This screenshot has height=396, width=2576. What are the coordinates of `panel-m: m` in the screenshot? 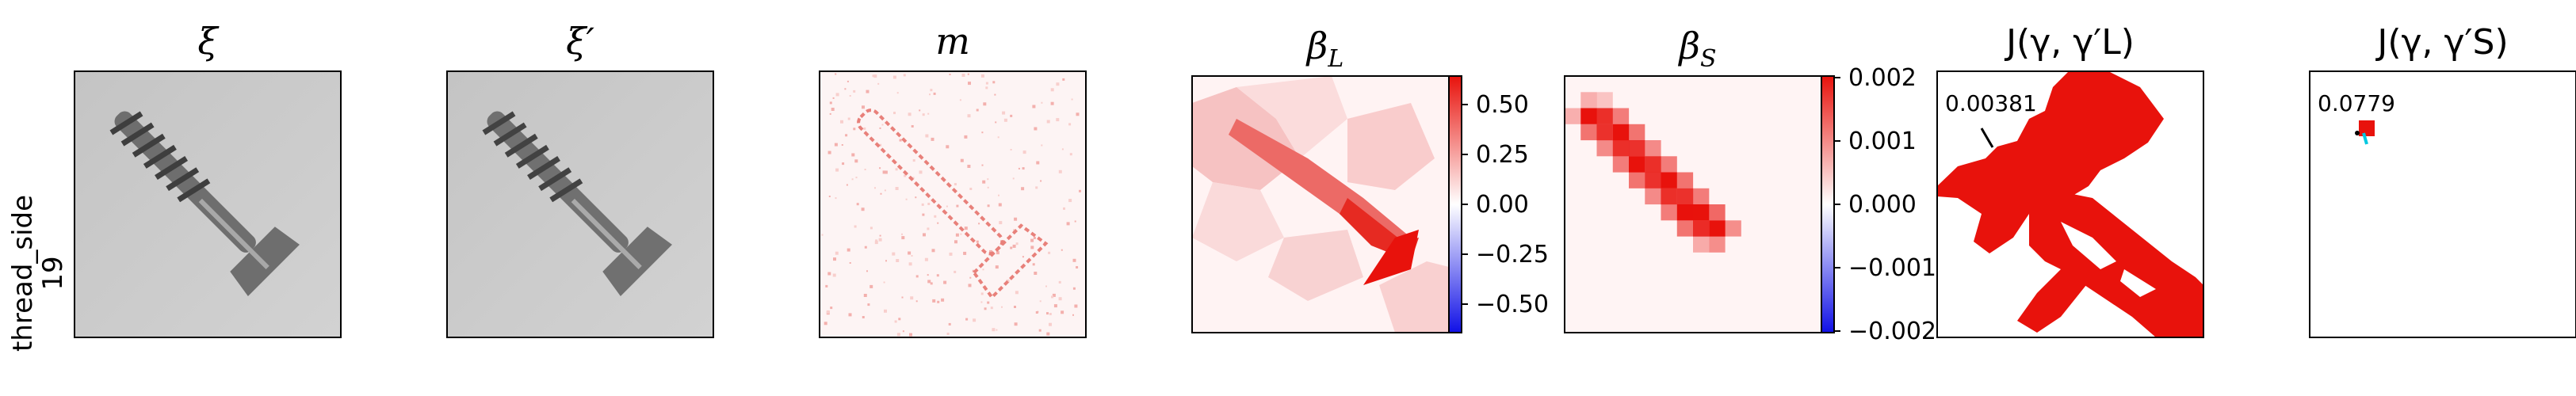 It's located at (953, 179).